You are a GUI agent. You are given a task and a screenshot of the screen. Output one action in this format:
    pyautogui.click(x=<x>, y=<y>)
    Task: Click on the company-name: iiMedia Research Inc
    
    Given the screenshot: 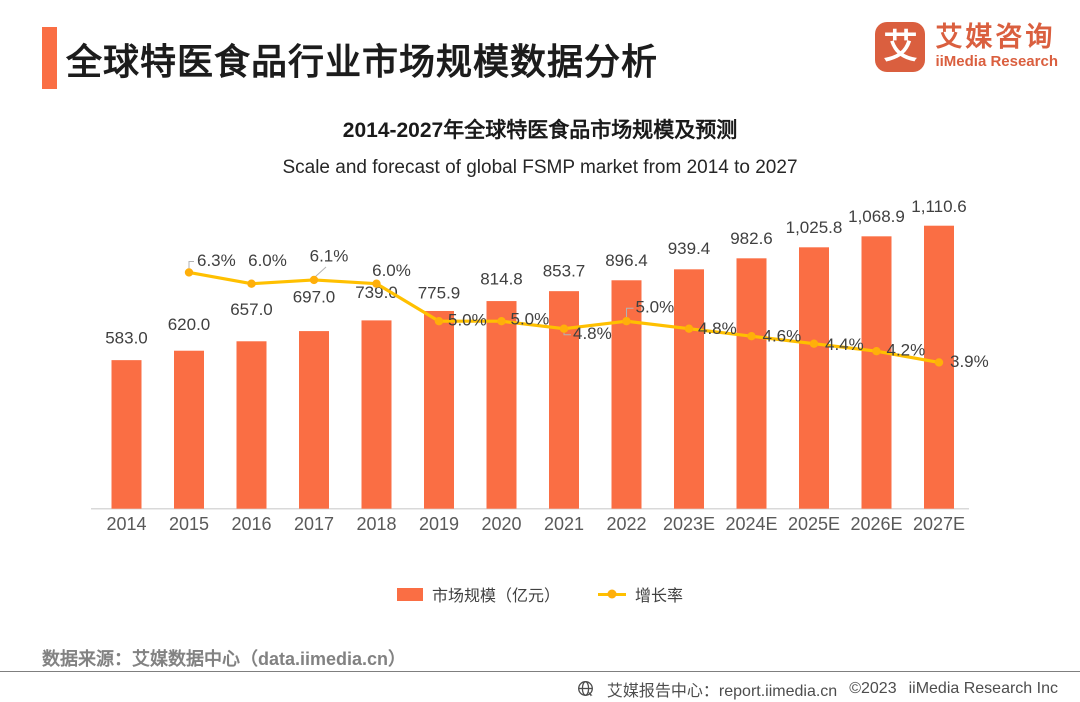 What is the action you would take?
    pyautogui.click(x=983, y=688)
    